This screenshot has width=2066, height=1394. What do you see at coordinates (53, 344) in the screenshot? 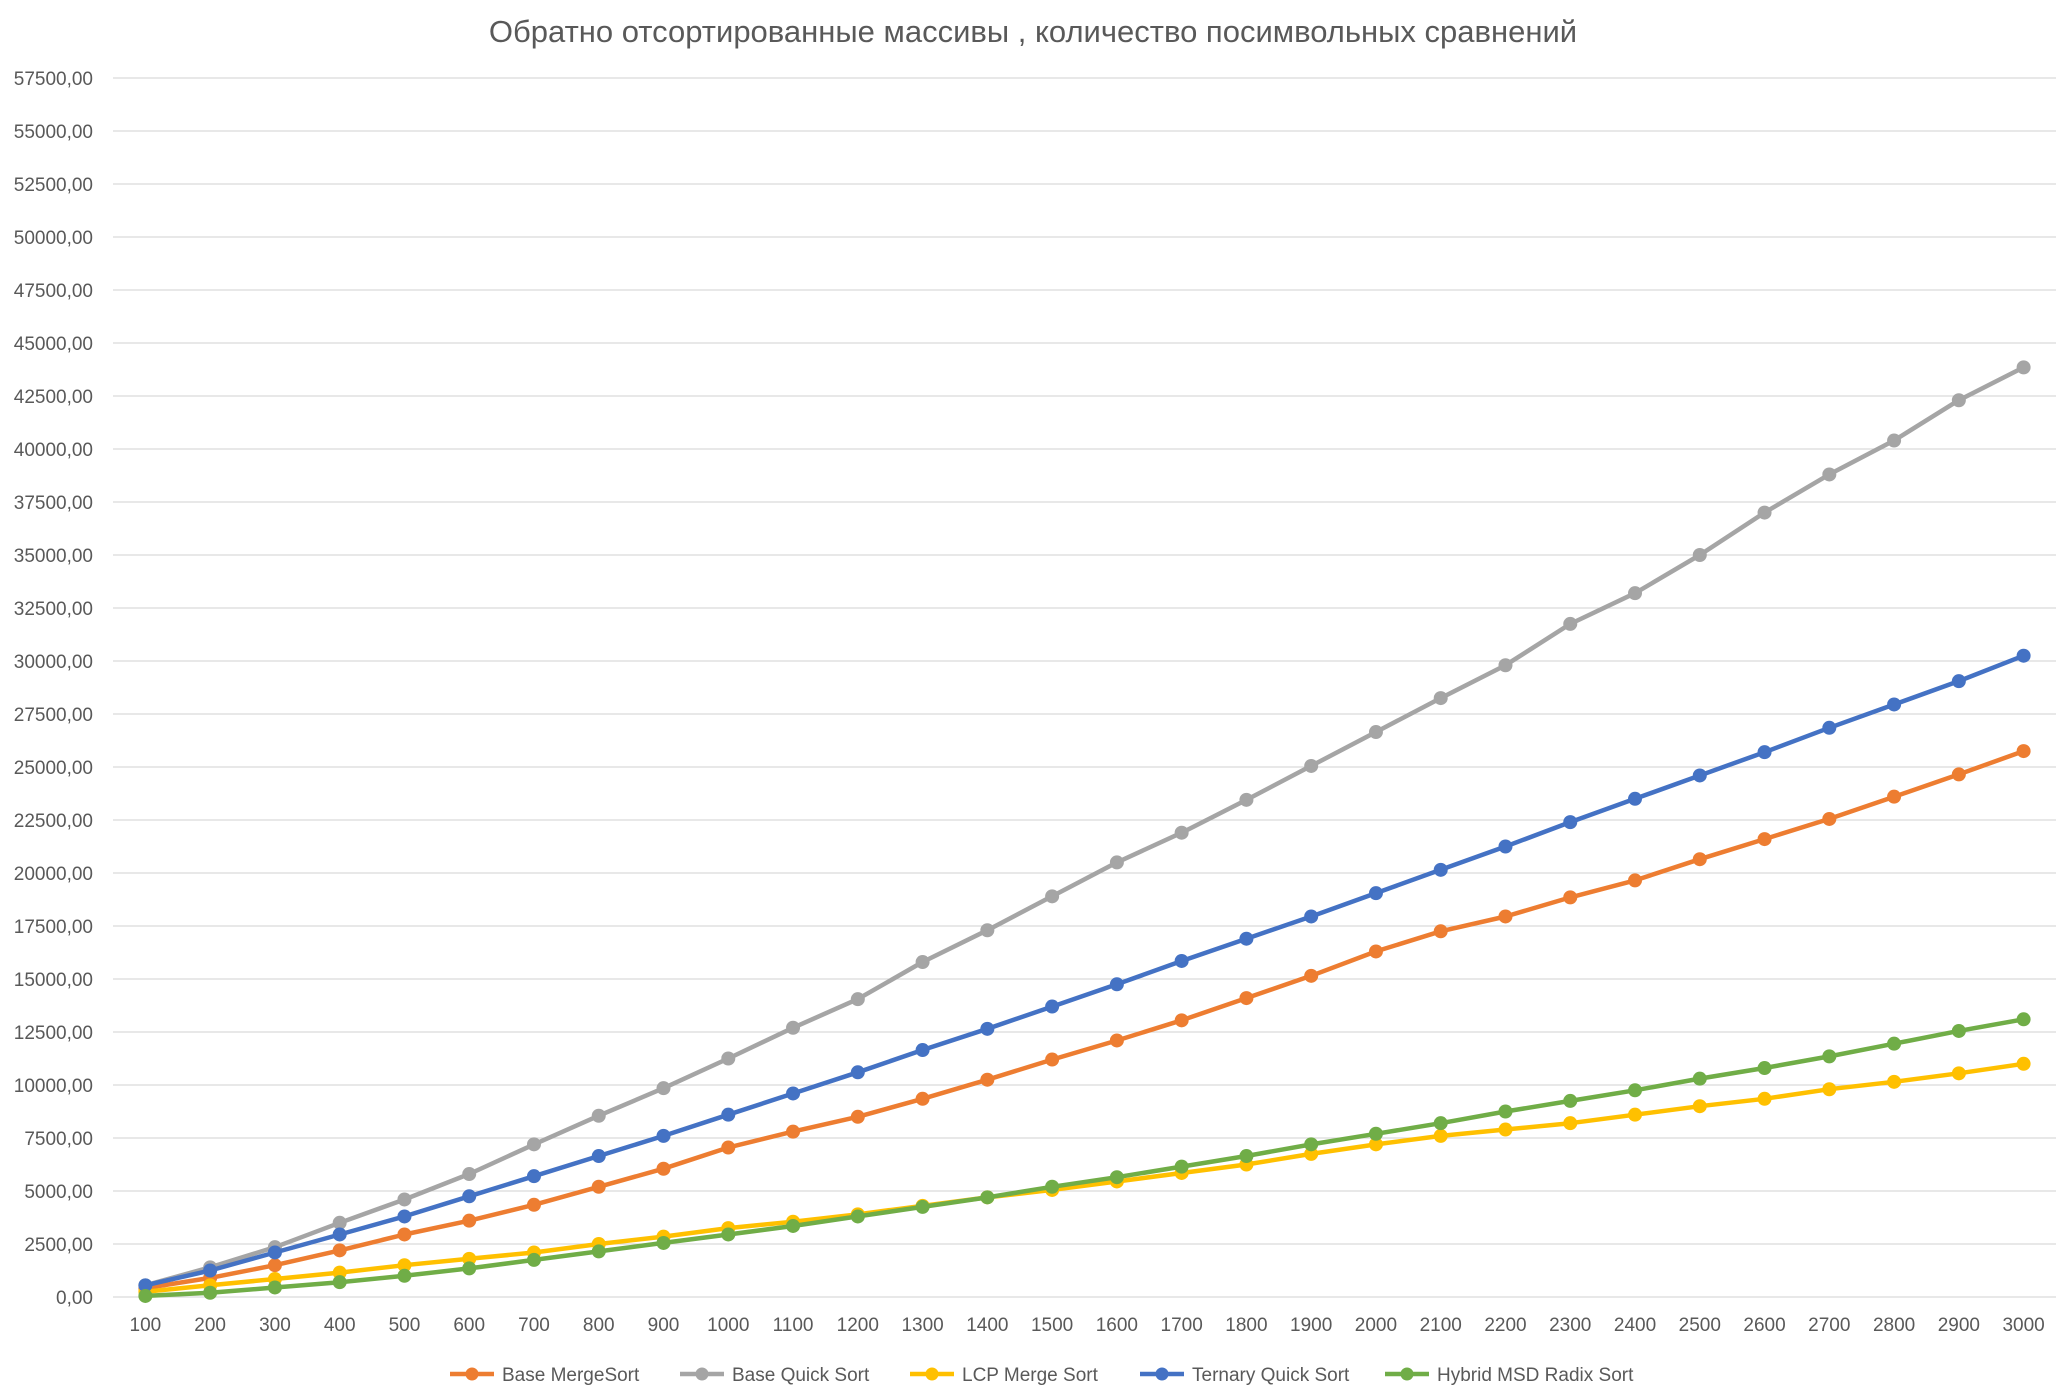
I see `y-tick-label: 45000,00` at bounding box center [53, 344].